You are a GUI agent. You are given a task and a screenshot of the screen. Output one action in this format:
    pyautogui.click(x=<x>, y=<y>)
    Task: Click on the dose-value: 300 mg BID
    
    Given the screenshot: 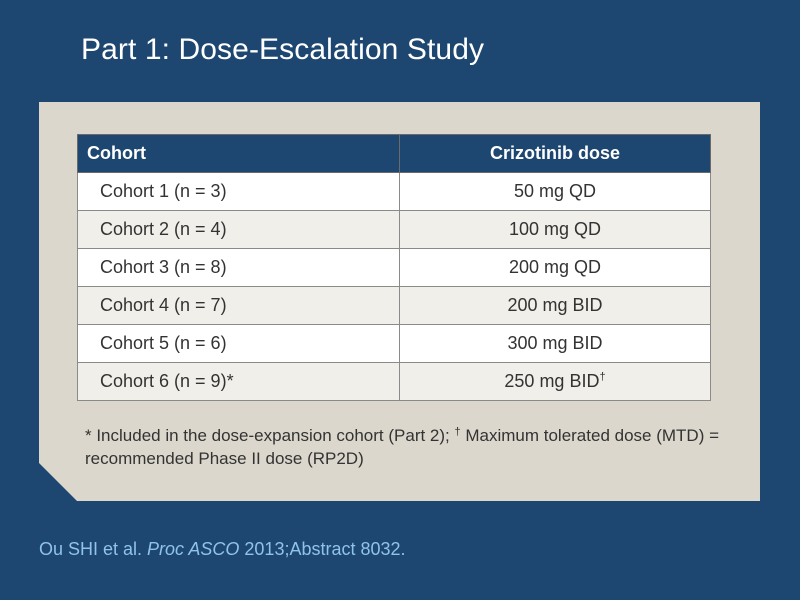 What is the action you would take?
    pyautogui.click(x=555, y=343)
    